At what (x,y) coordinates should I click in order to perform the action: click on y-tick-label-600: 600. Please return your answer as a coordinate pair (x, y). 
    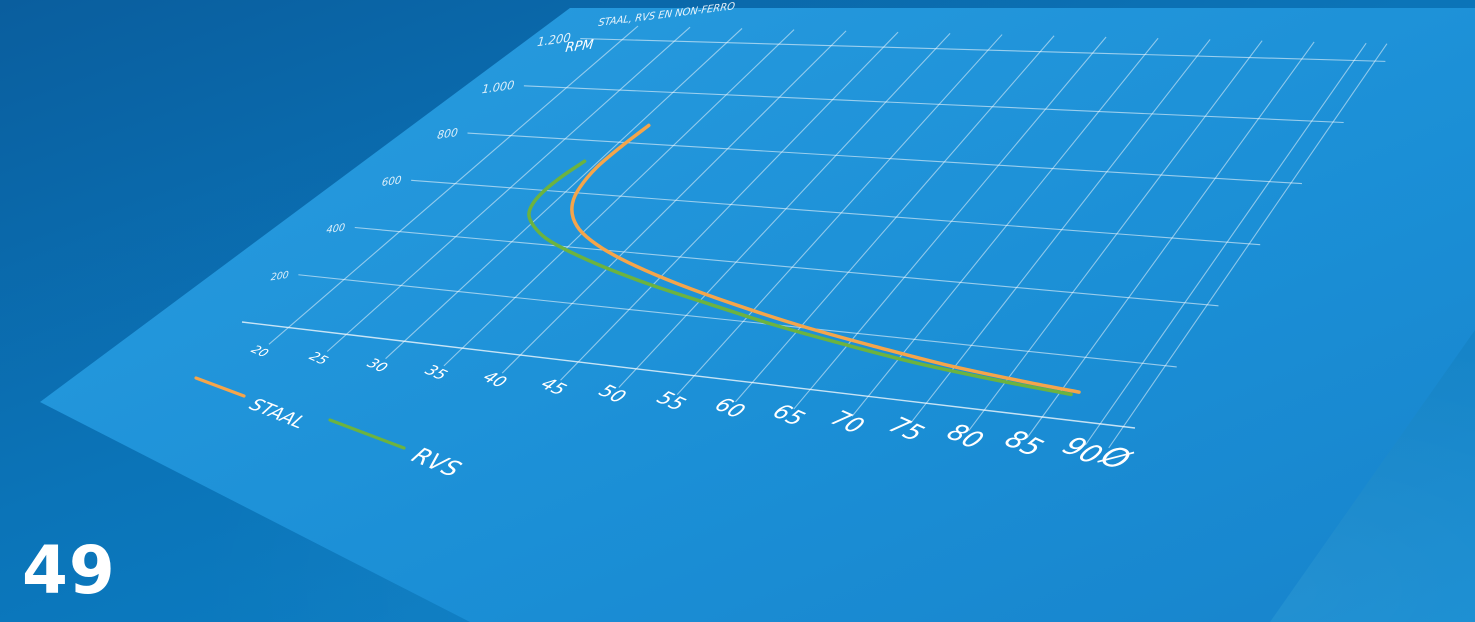
    Looking at the image, I should click on (391, 181).